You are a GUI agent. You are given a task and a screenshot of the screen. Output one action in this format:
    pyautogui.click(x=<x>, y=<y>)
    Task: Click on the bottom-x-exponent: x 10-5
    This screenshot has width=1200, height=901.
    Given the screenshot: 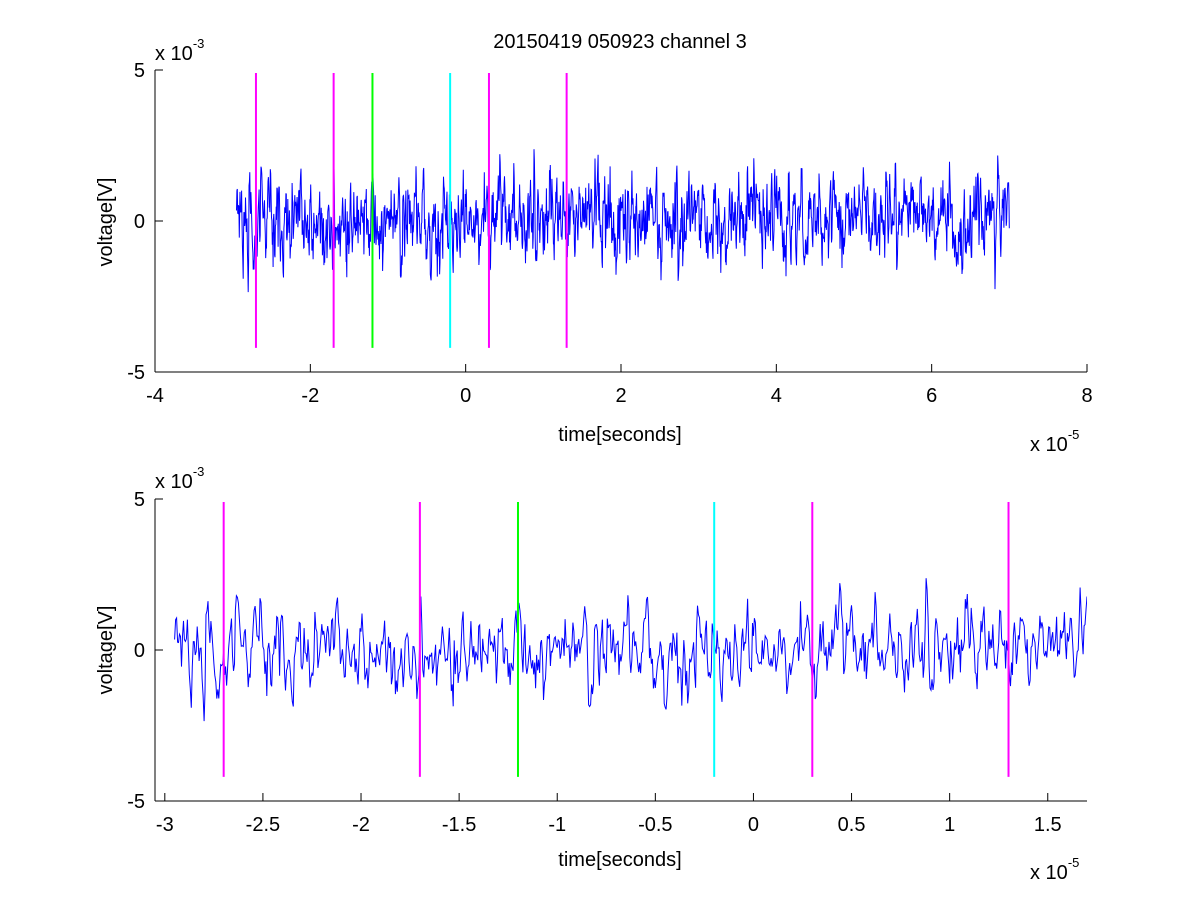 What is the action you would take?
    pyautogui.click(x=1054, y=869)
    